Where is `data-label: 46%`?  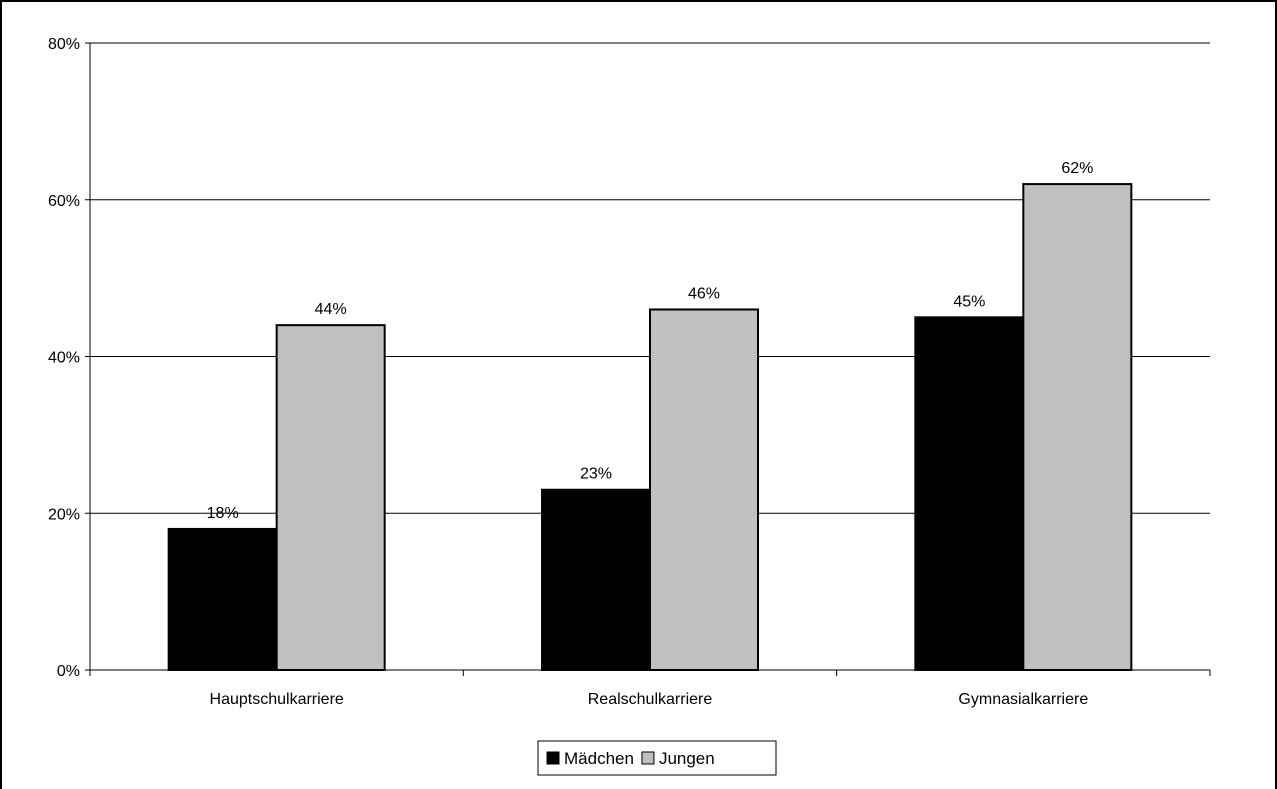 data-label: 46% is located at coordinates (704, 293).